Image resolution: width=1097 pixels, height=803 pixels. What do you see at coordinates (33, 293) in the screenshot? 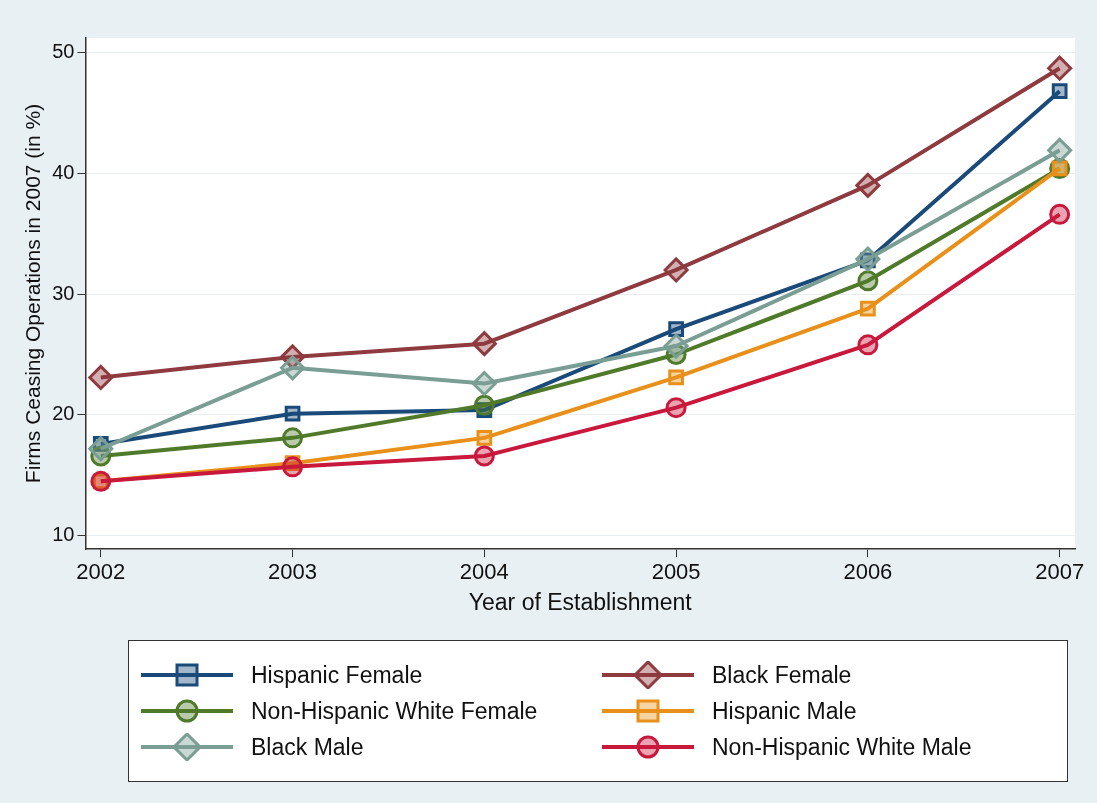
I see `y-axis-title: Firms Ceasing Operations in 2007 (in %)` at bounding box center [33, 293].